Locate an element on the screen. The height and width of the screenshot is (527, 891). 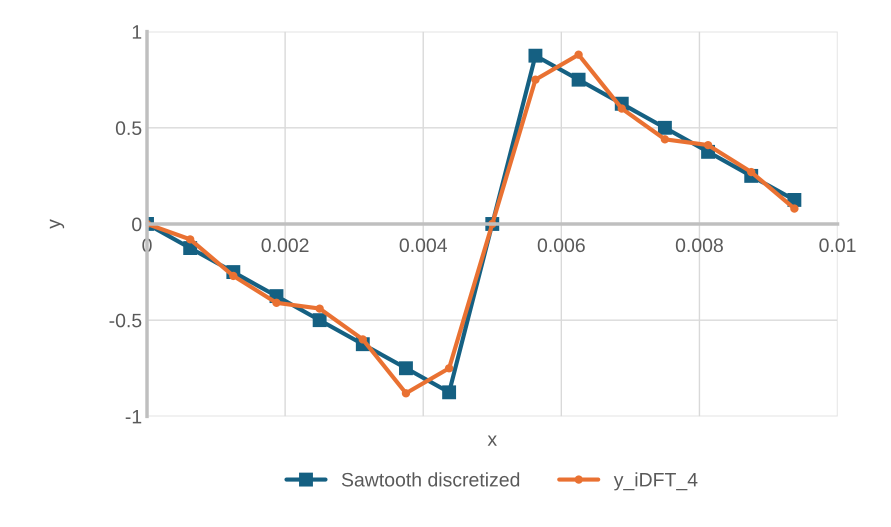
x-tick-label: 0.002 is located at coordinates (285, 245).